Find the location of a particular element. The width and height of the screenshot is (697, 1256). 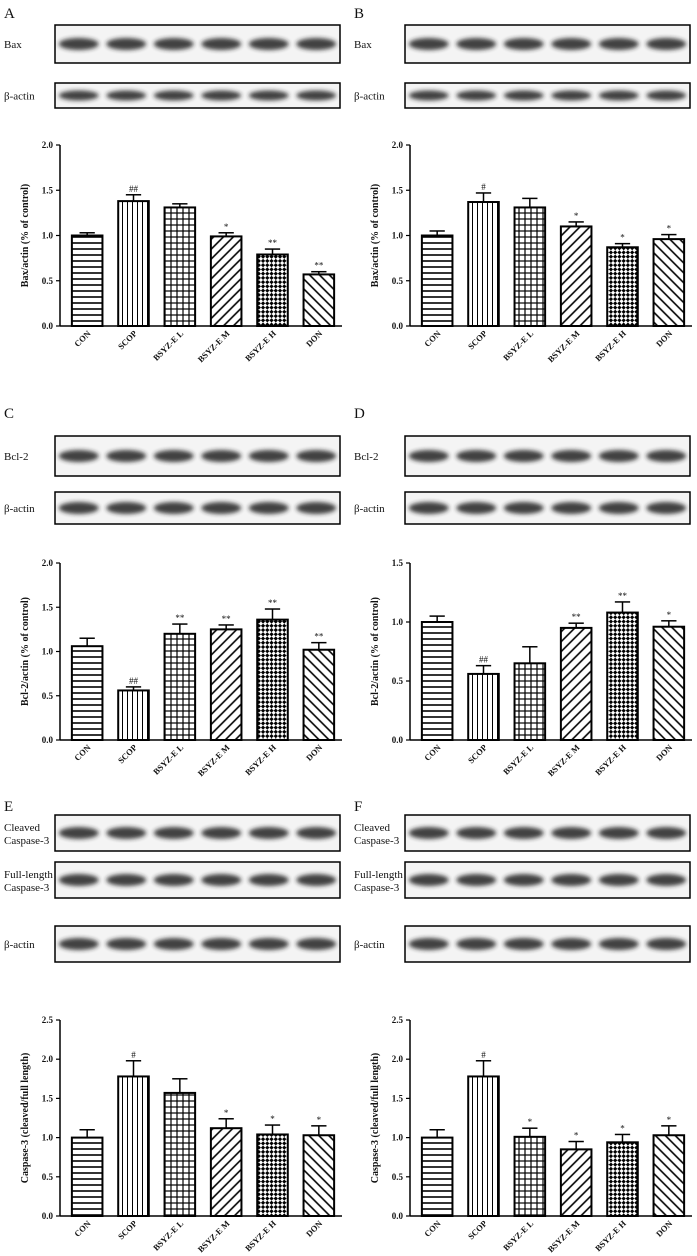

significance-mark: # is located at coordinates (133, 1055).